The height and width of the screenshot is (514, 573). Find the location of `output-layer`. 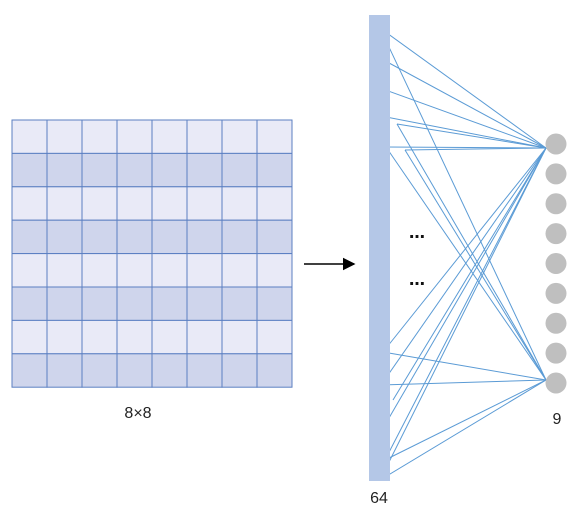

output-layer is located at coordinates (556, 263).